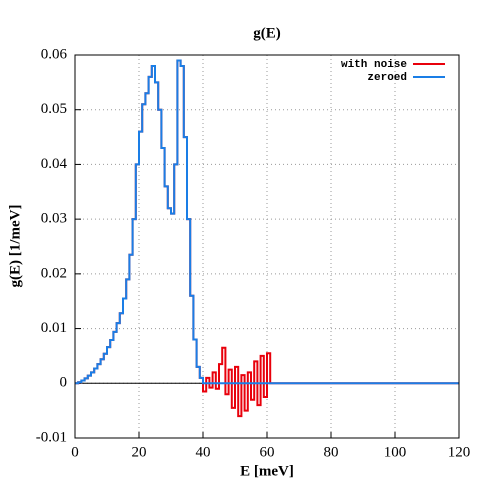  I want to click on chart-title: g(E), so click(267, 33).